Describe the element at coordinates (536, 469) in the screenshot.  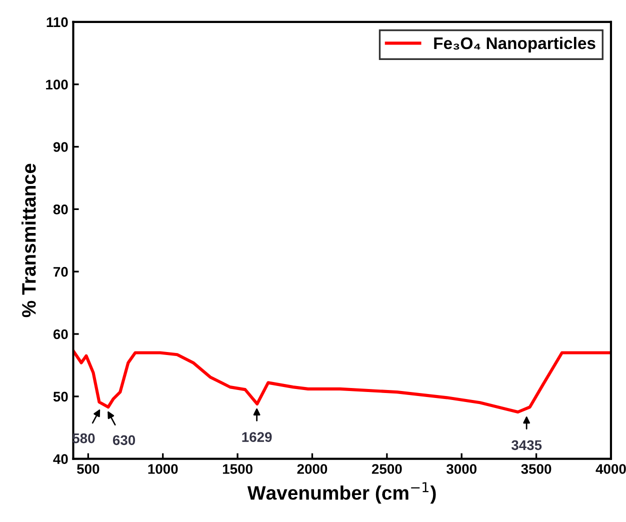
I see `x-tick-label: 3500` at that location.